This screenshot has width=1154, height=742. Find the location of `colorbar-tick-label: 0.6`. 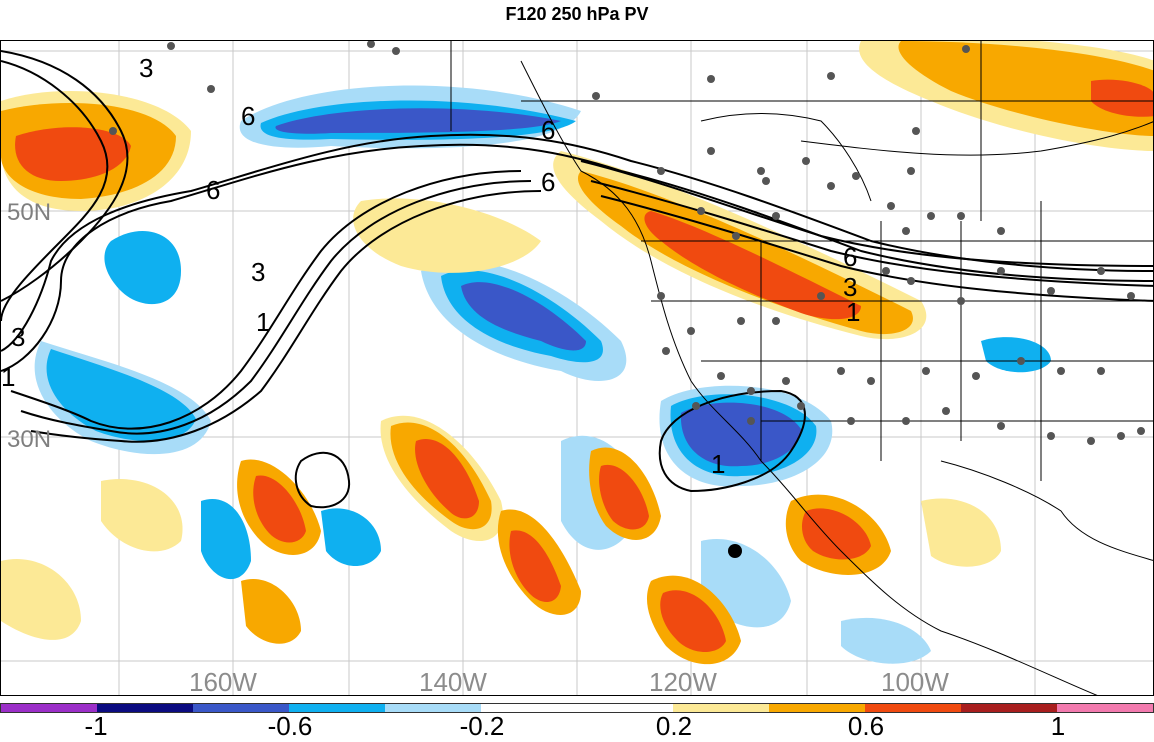

colorbar-tick-label: 0.6 is located at coordinates (866, 726).